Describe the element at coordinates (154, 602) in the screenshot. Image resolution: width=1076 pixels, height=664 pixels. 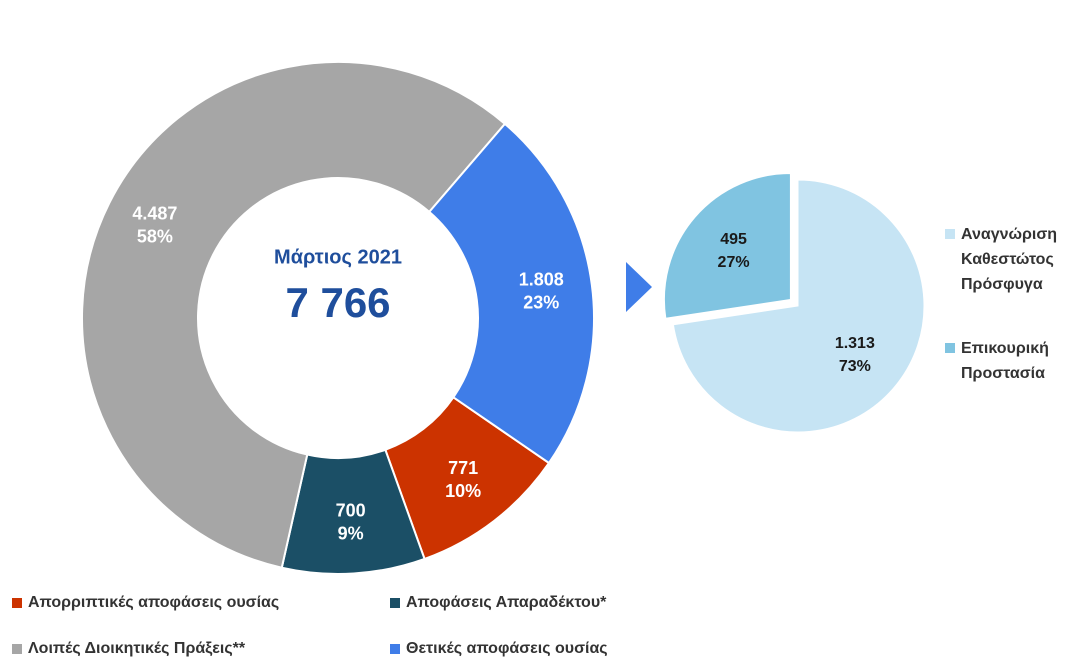
I see `legend-label: Απορριπτικές αποφάσεις ουσίας` at that location.